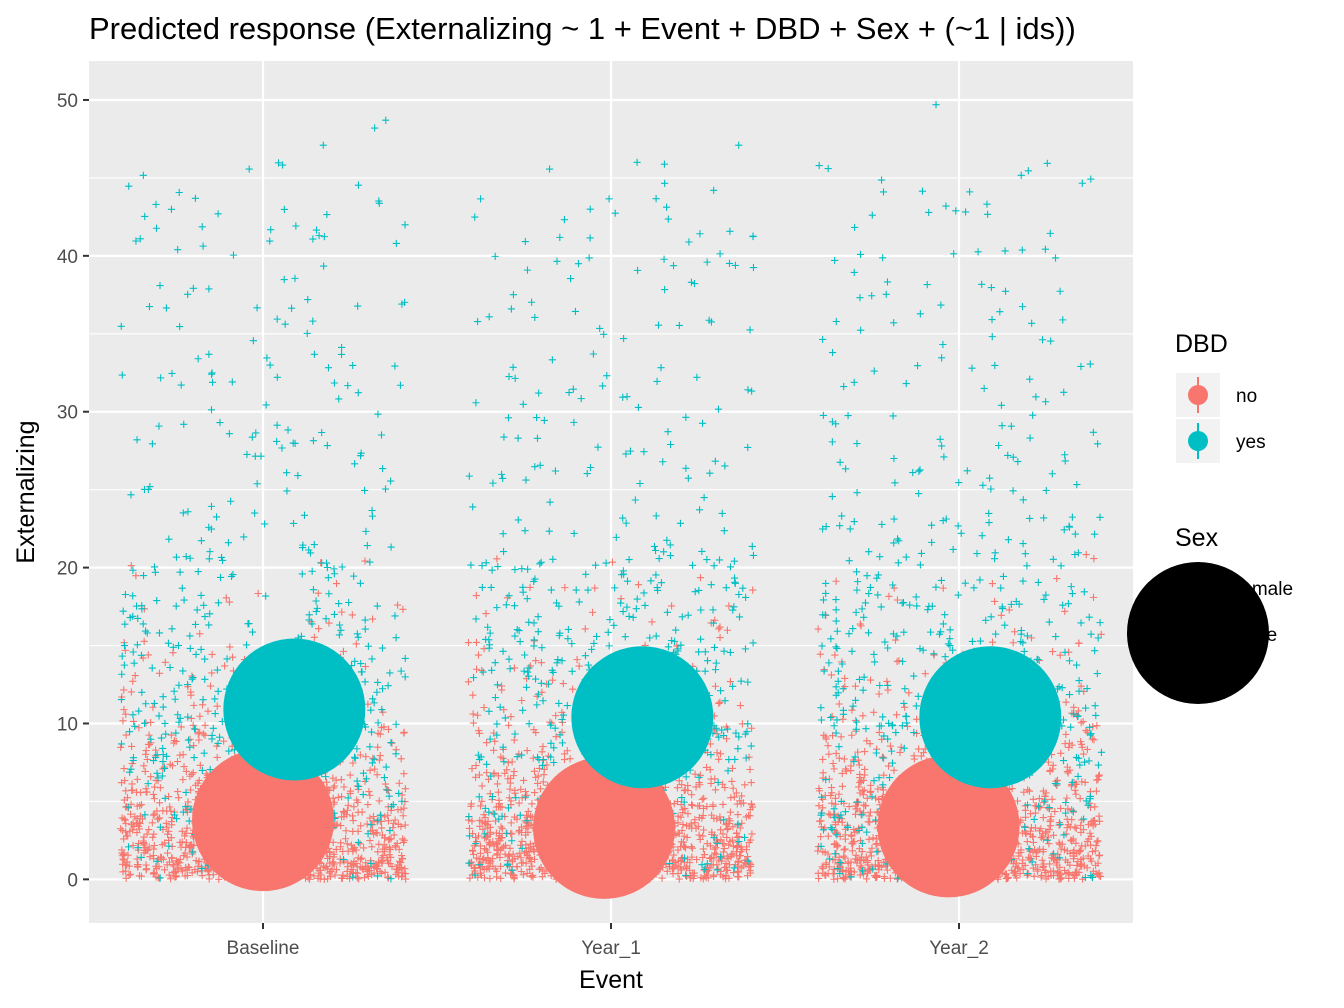  I want to click on legend-sex: Sexfemalemale, so click(1210, 614).